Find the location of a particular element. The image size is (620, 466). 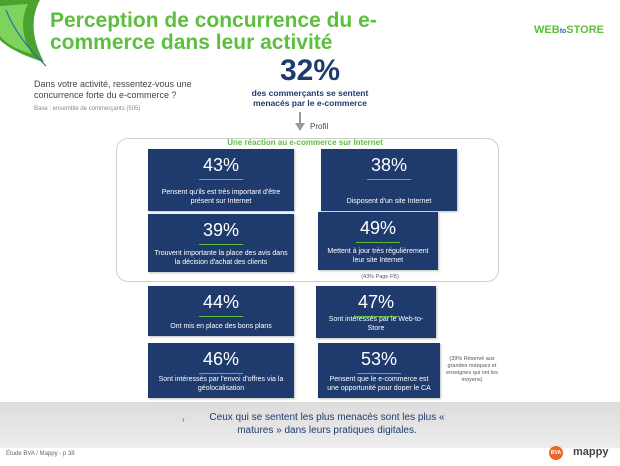

stat-card: 38% Disposent d'un site Internet is located at coordinates (389, 180).